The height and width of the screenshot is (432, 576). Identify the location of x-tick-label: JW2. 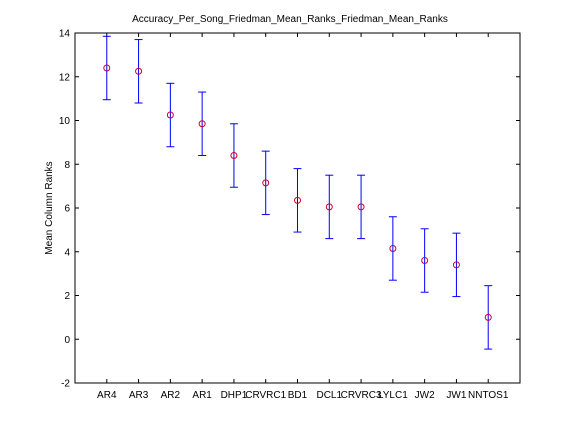
(425, 395).